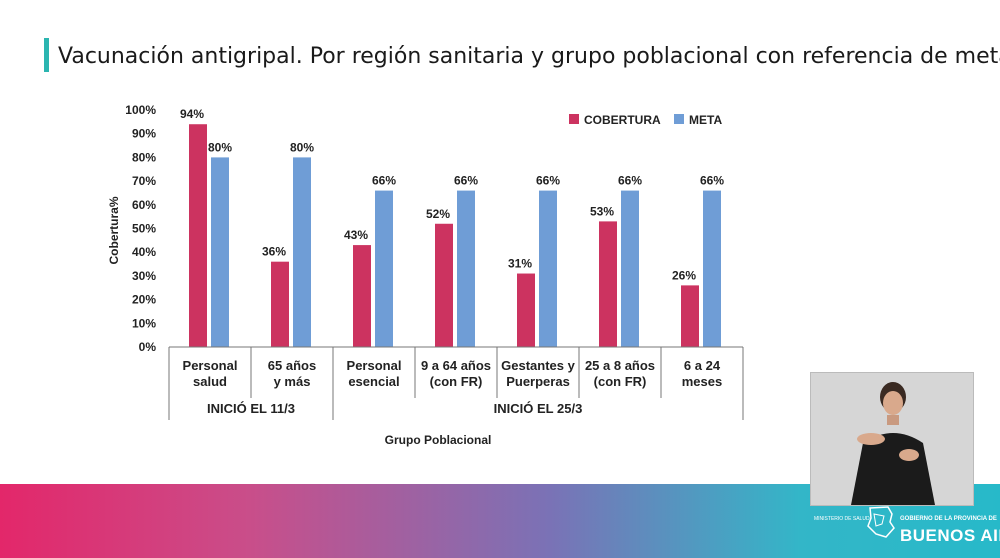 The height and width of the screenshot is (558, 1000). What do you see at coordinates (114, 230) in the screenshot?
I see `y-axis-title: Cobertura%` at bounding box center [114, 230].